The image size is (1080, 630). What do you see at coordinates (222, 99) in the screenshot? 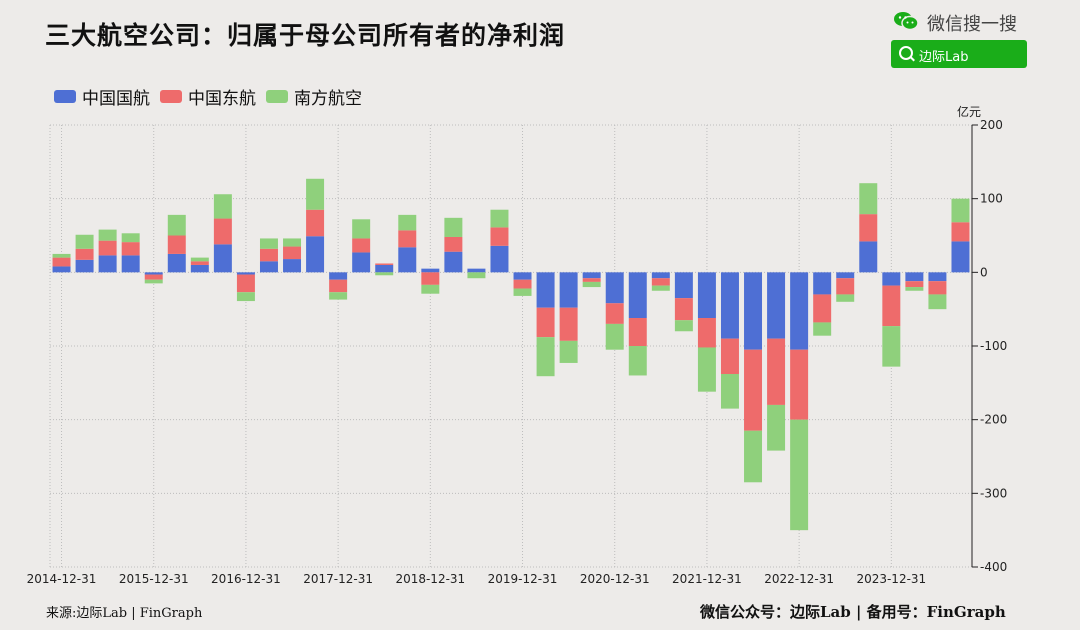
I see `legend-label: 中国东航` at bounding box center [222, 99].